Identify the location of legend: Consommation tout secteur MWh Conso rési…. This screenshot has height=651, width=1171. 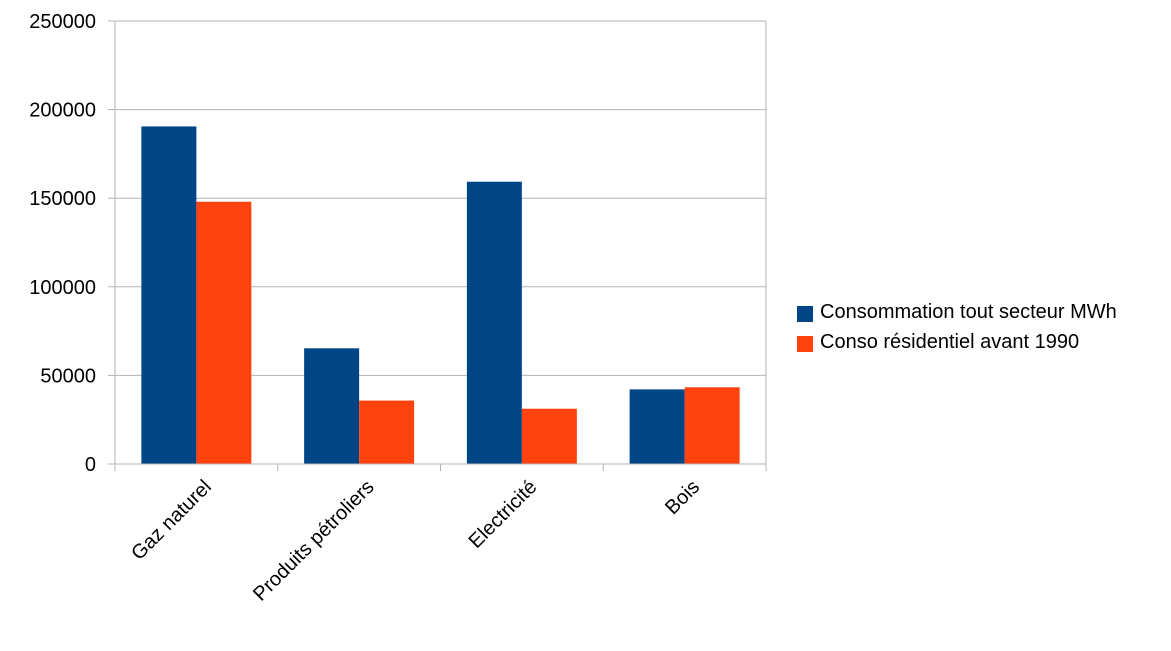
(982, 330).